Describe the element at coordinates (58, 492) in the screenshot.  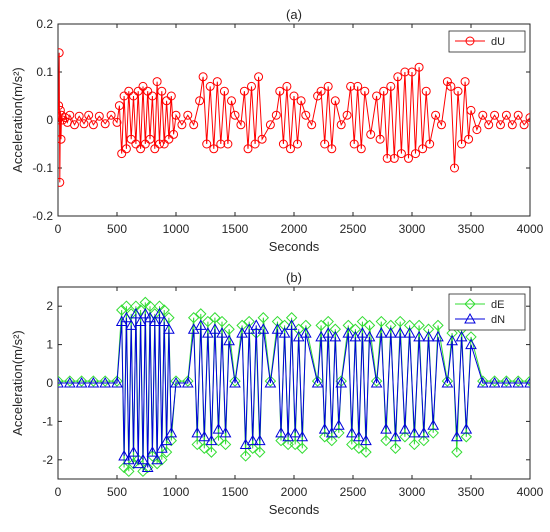
I see `x-tick-label: 0` at that location.